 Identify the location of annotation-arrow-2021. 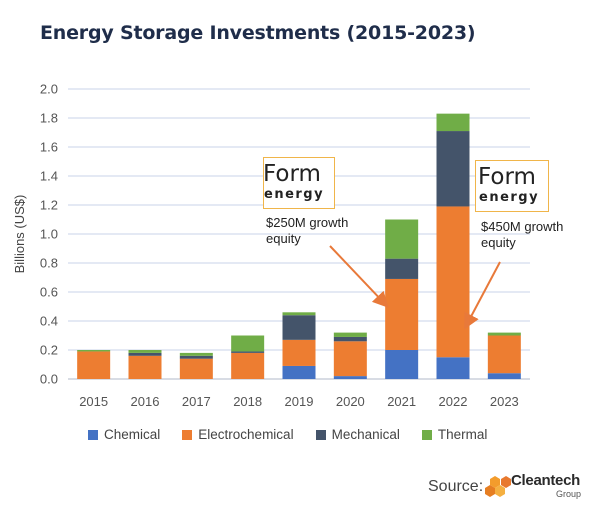
(359, 276).